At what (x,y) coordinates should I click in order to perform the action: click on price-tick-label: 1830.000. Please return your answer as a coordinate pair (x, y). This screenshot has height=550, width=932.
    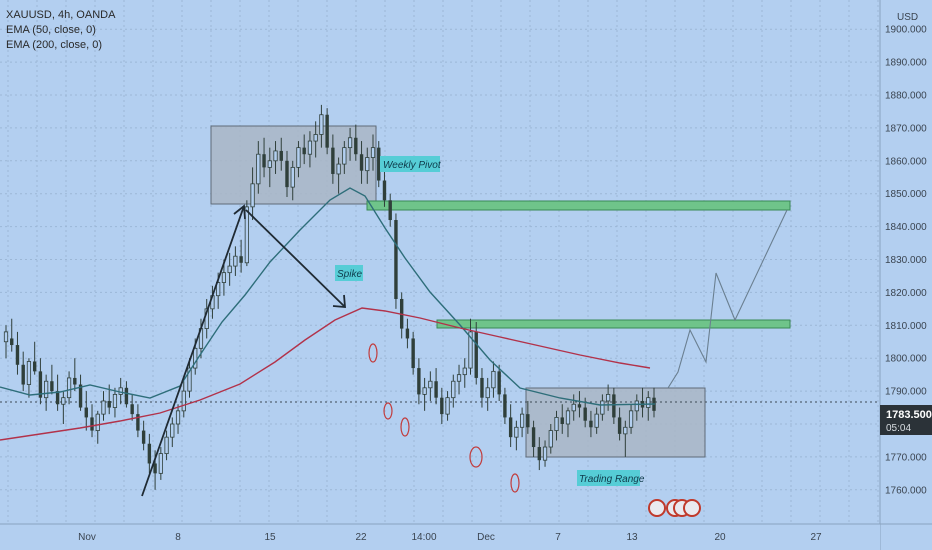
    Looking at the image, I should click on (906, 260).